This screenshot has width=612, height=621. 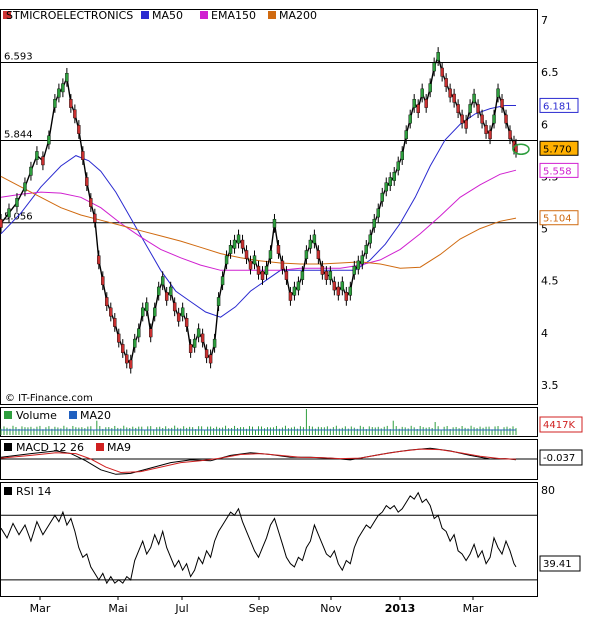 What do you see at coordinates (258, 538) in the screenshot?
I see `series-line-rsi` at bounding box center [258, 538].